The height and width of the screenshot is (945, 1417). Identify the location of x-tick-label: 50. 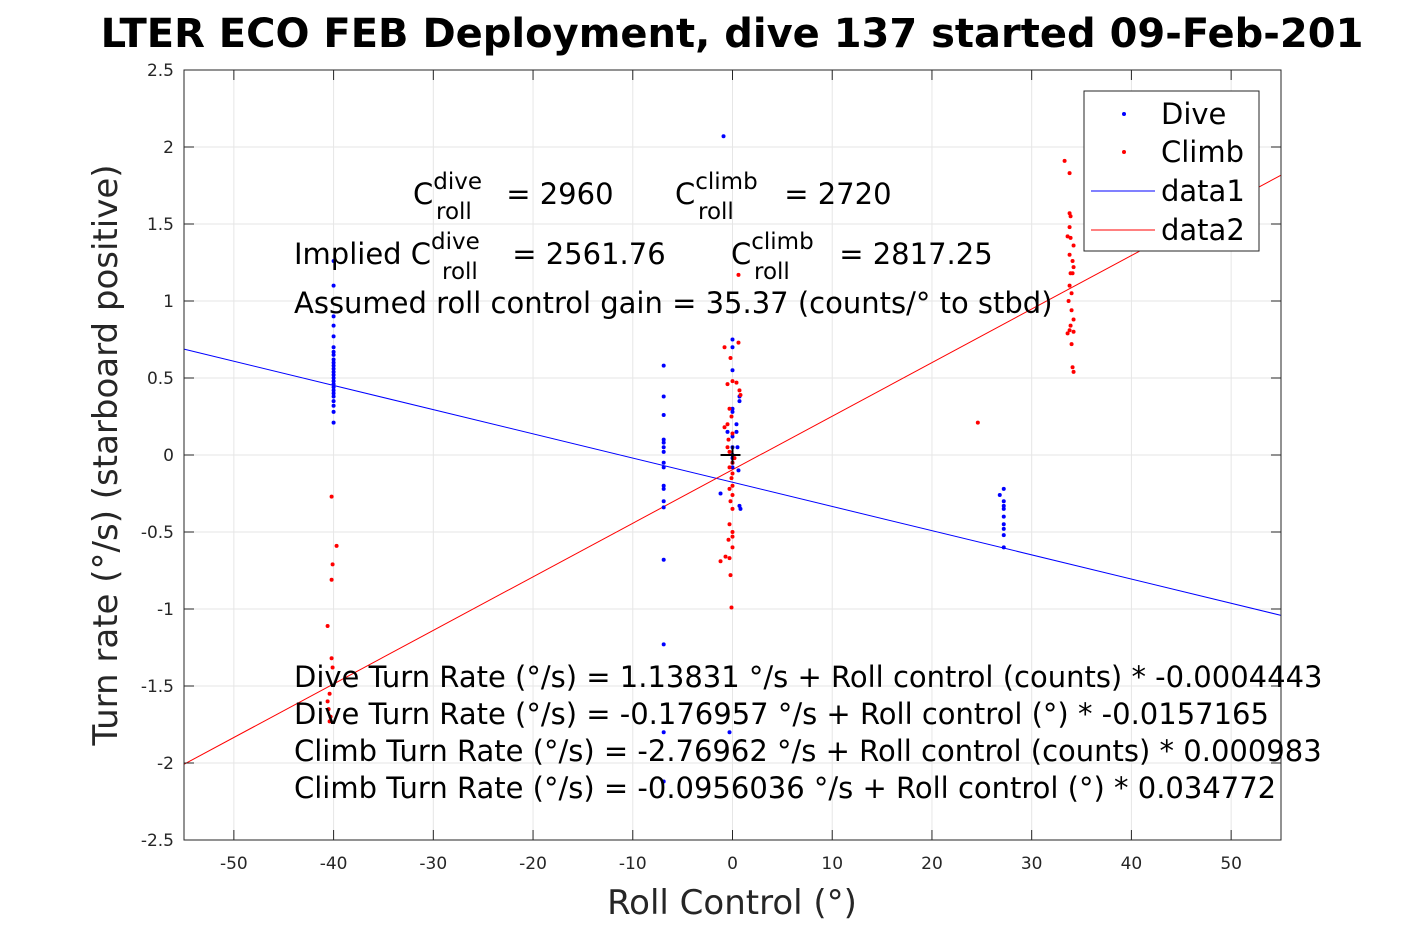
(1231, 864).